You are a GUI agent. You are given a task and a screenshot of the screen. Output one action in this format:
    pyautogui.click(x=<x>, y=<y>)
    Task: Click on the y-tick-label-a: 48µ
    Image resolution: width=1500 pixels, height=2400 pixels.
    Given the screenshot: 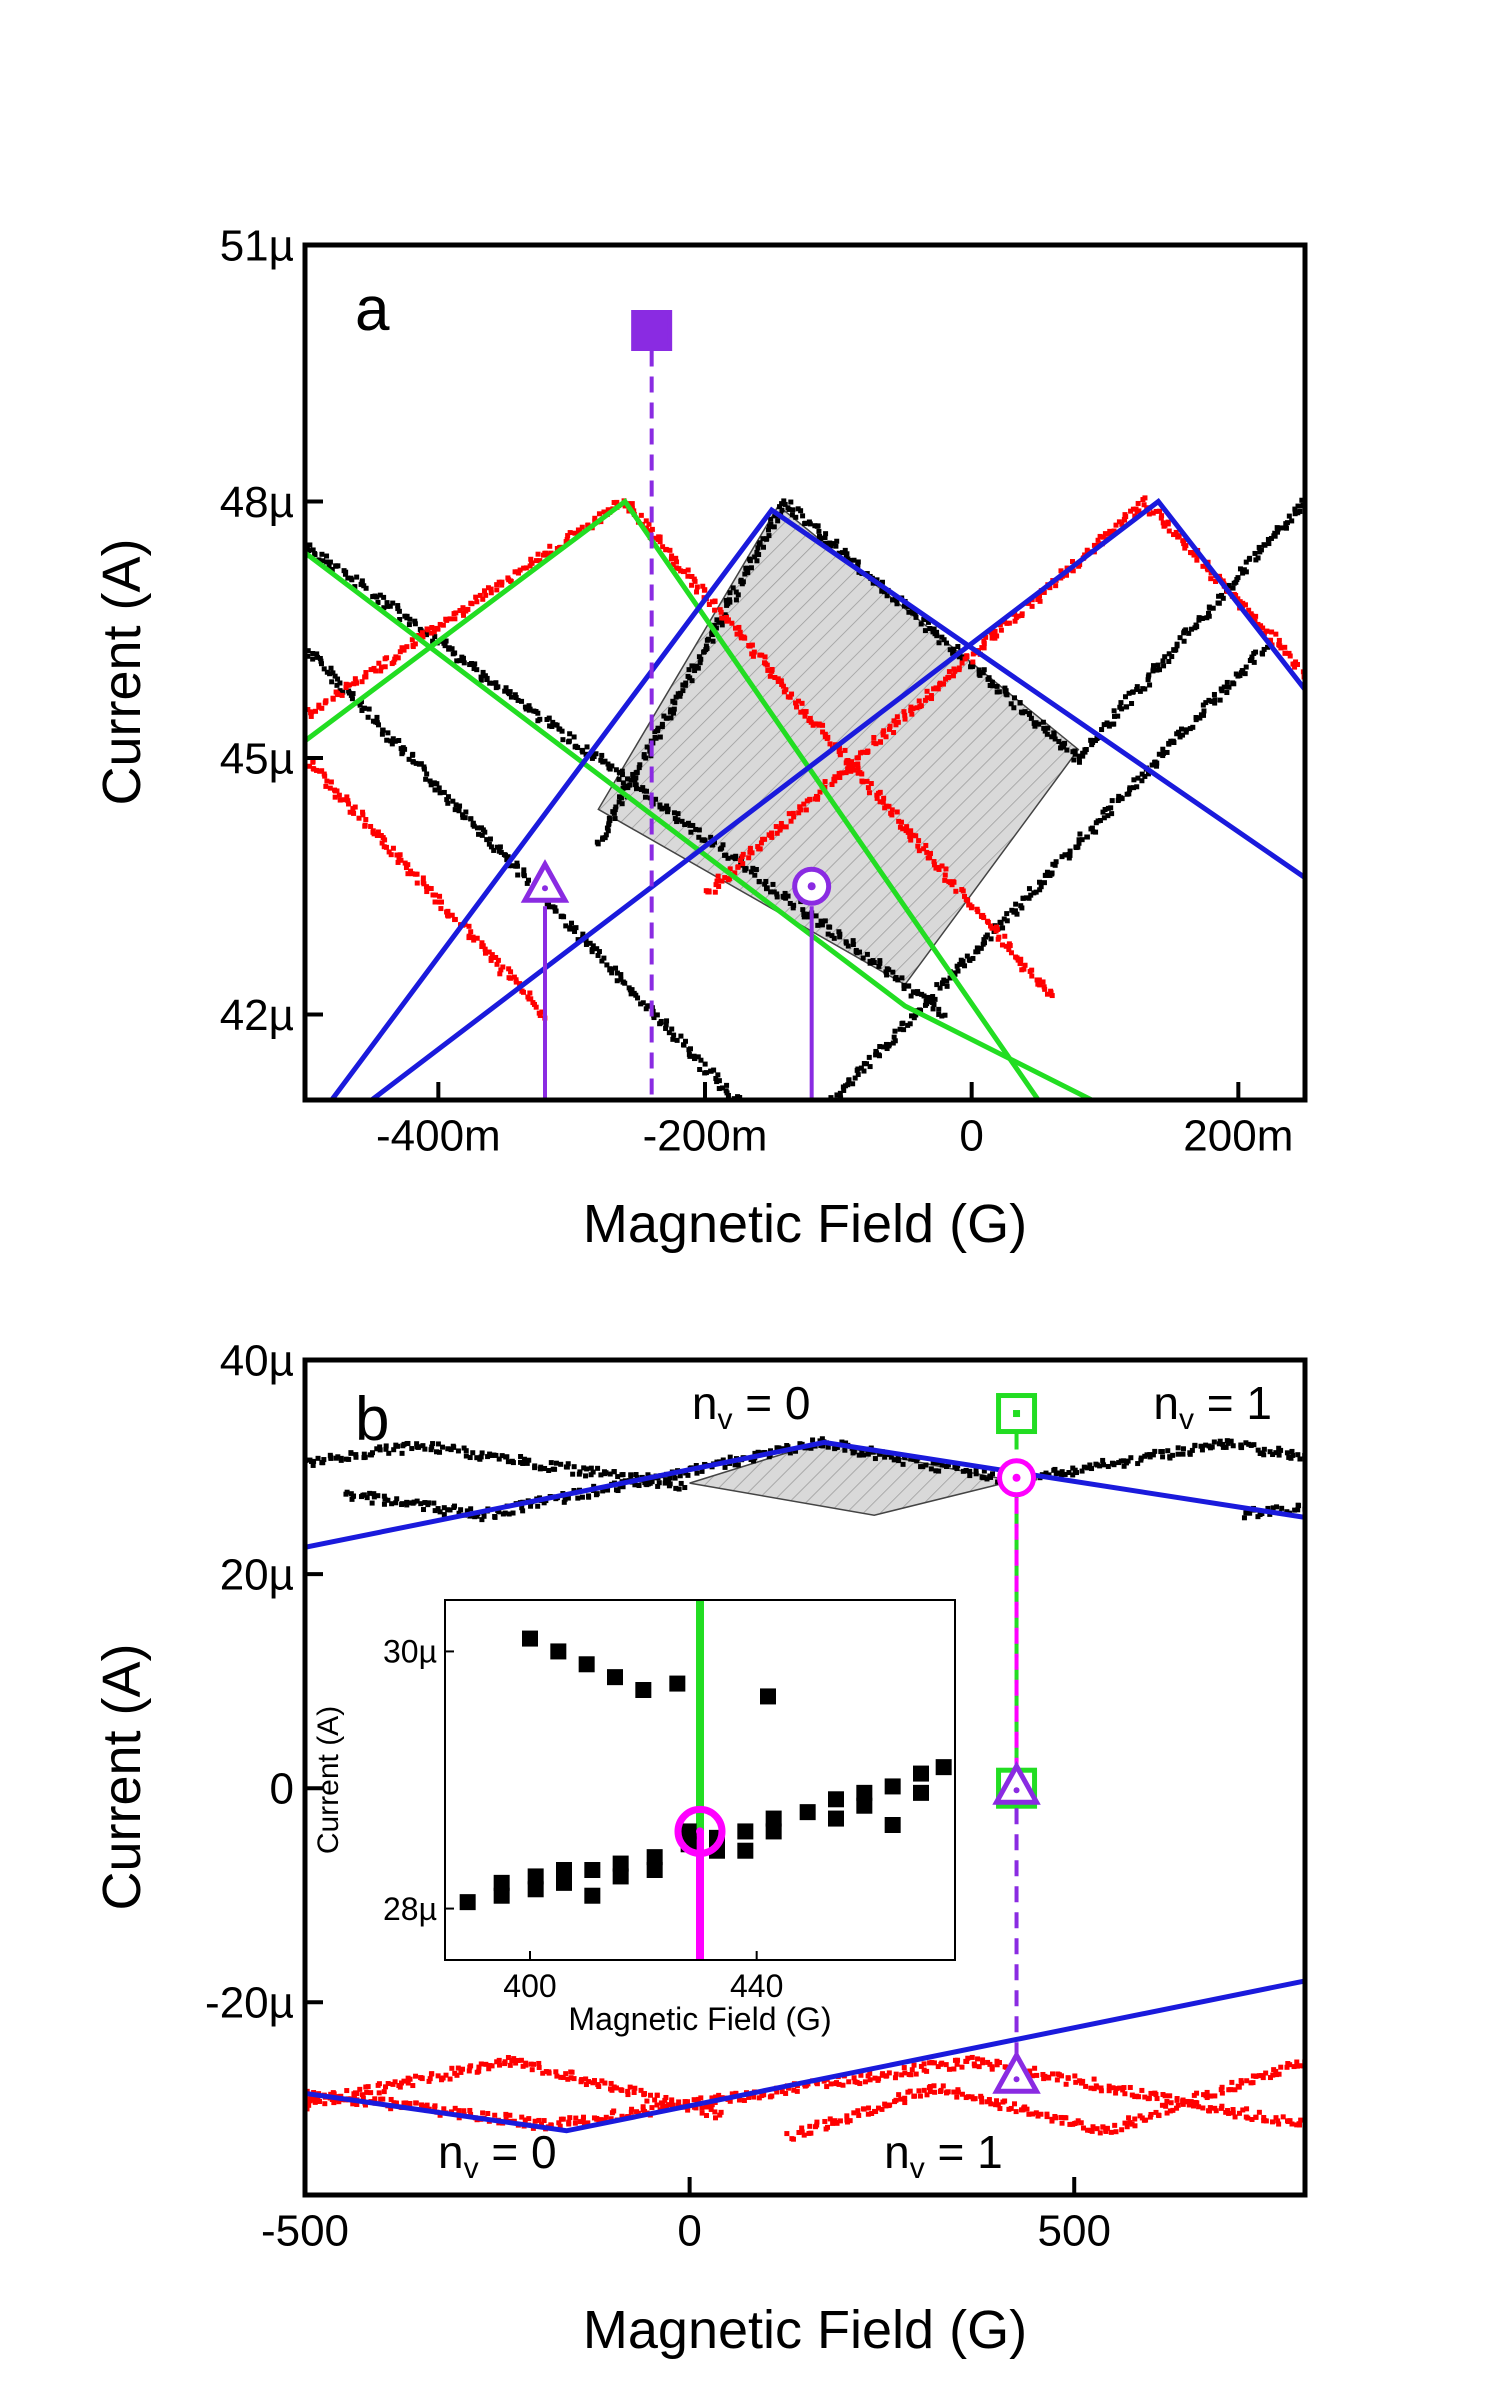 What is the action you would take?
    pyautogui.click(x=257, y=502)
    